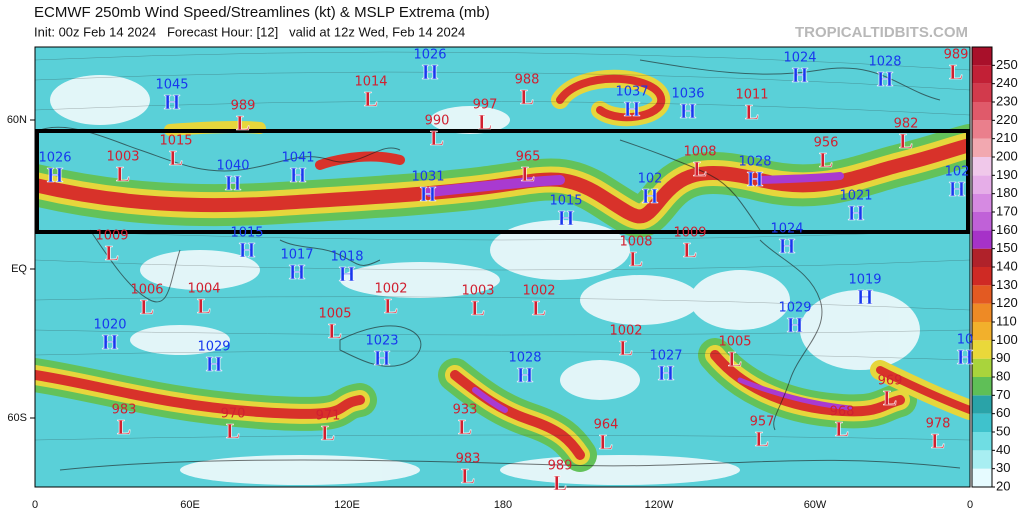  I want to click on pressure-value: 933, so click(465, 410).